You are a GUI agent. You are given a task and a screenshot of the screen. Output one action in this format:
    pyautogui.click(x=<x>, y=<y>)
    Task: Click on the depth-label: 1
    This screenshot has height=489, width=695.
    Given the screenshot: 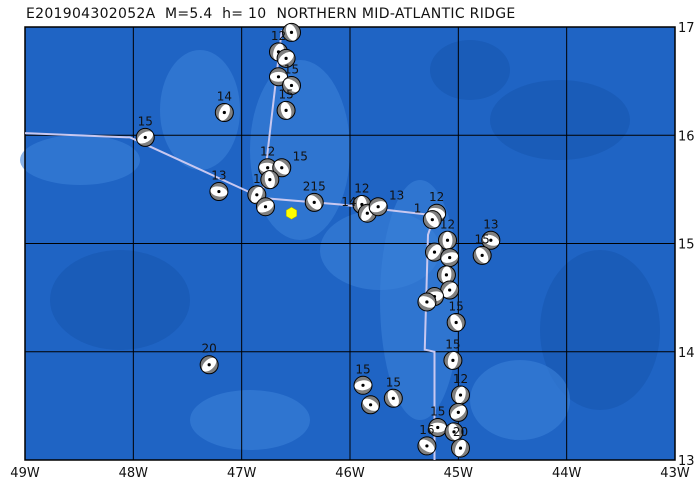 What is the action you would take?
    pyautogui.click(x=418, y=209)
    